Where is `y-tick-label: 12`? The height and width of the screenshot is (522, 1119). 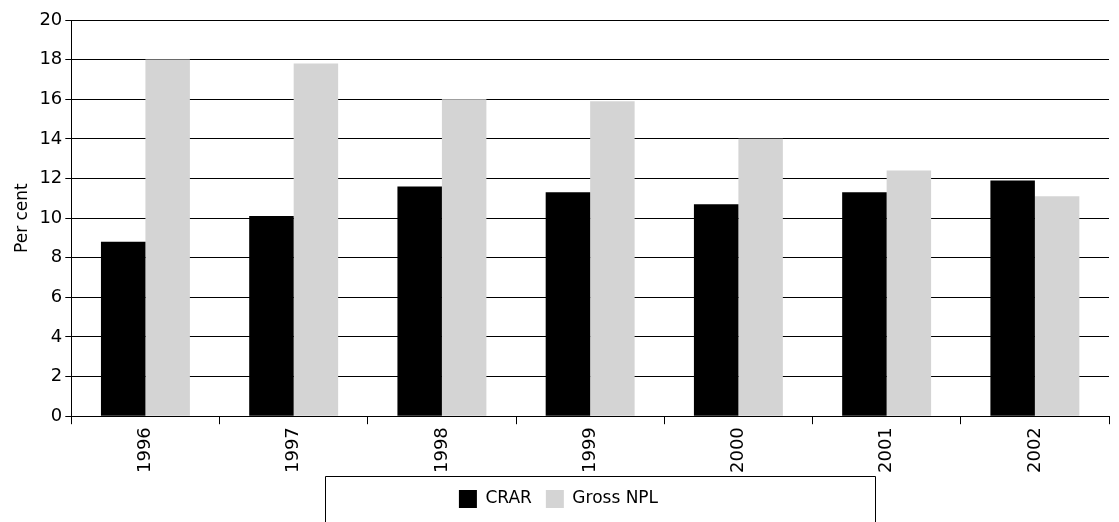 y-tick-label: 12 is located at coordinates (51, 177).